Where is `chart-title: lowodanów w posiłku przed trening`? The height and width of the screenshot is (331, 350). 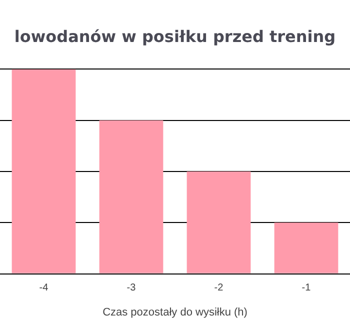 chart-title: lowodanów w posiłku przed trening is located at coordinates (175, 36).